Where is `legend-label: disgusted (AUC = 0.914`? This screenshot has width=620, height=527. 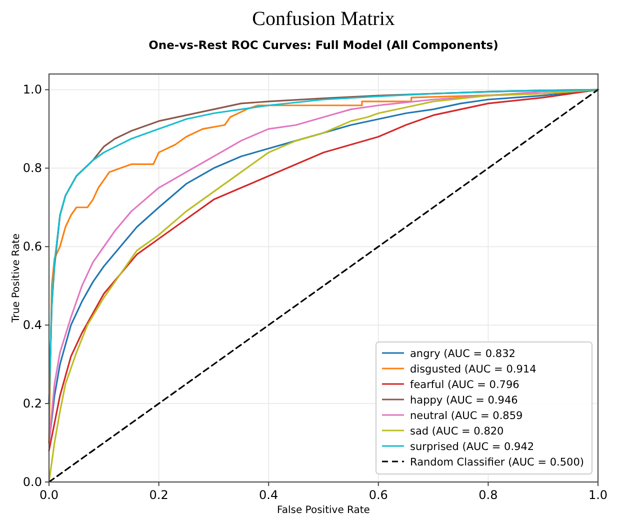 legend-label: disgusted (AUC = 0.914 is located at coordinates (473, 370).